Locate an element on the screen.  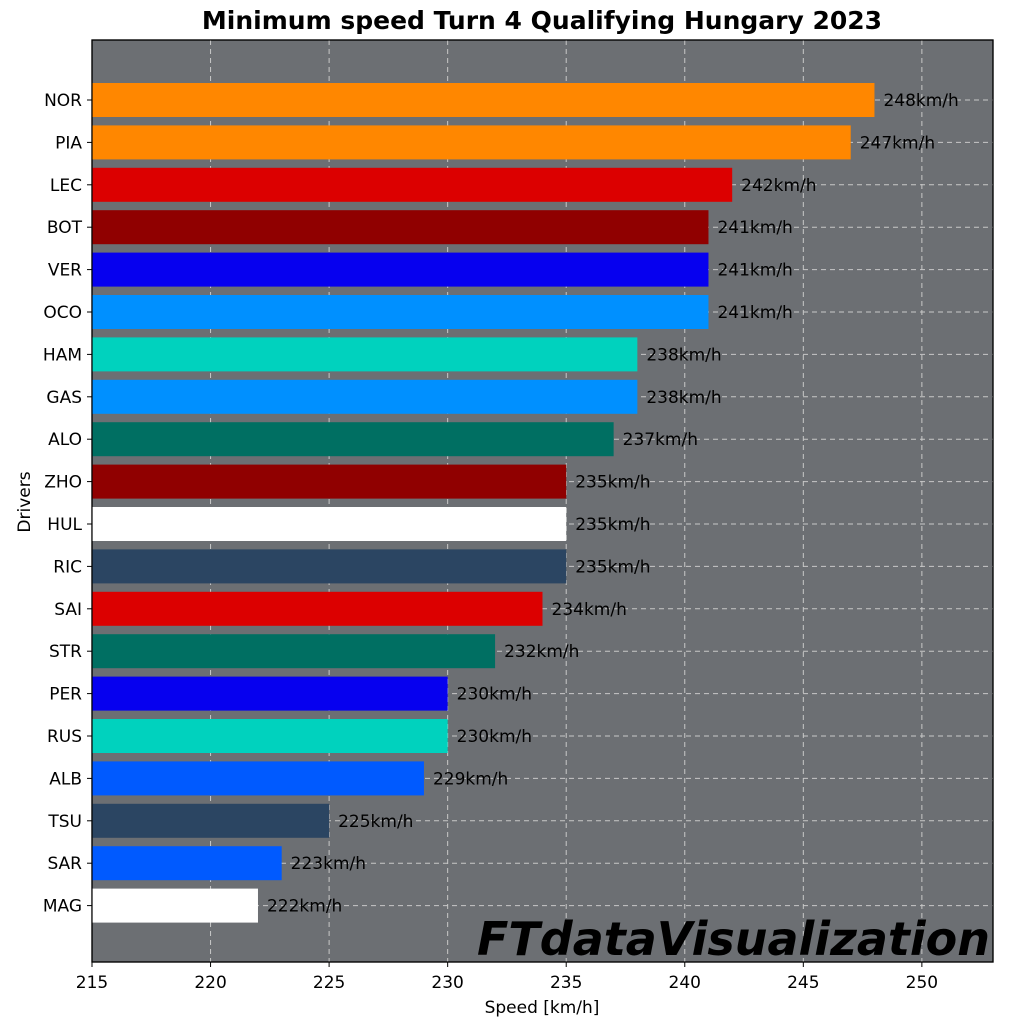
bar-rus is located at coordinates (270, 736).